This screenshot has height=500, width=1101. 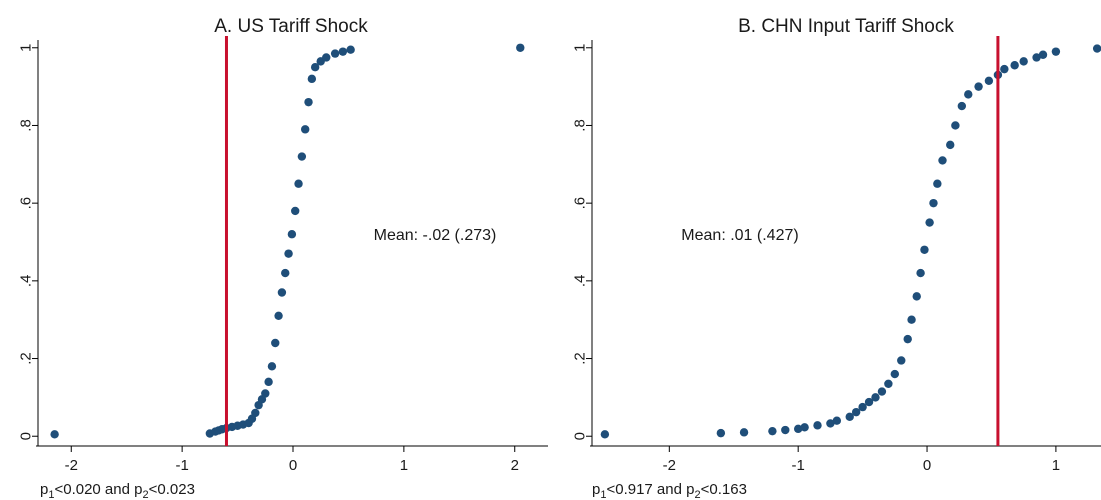 I want to click on x-tick-label: 2, so click(x=515, y=465).